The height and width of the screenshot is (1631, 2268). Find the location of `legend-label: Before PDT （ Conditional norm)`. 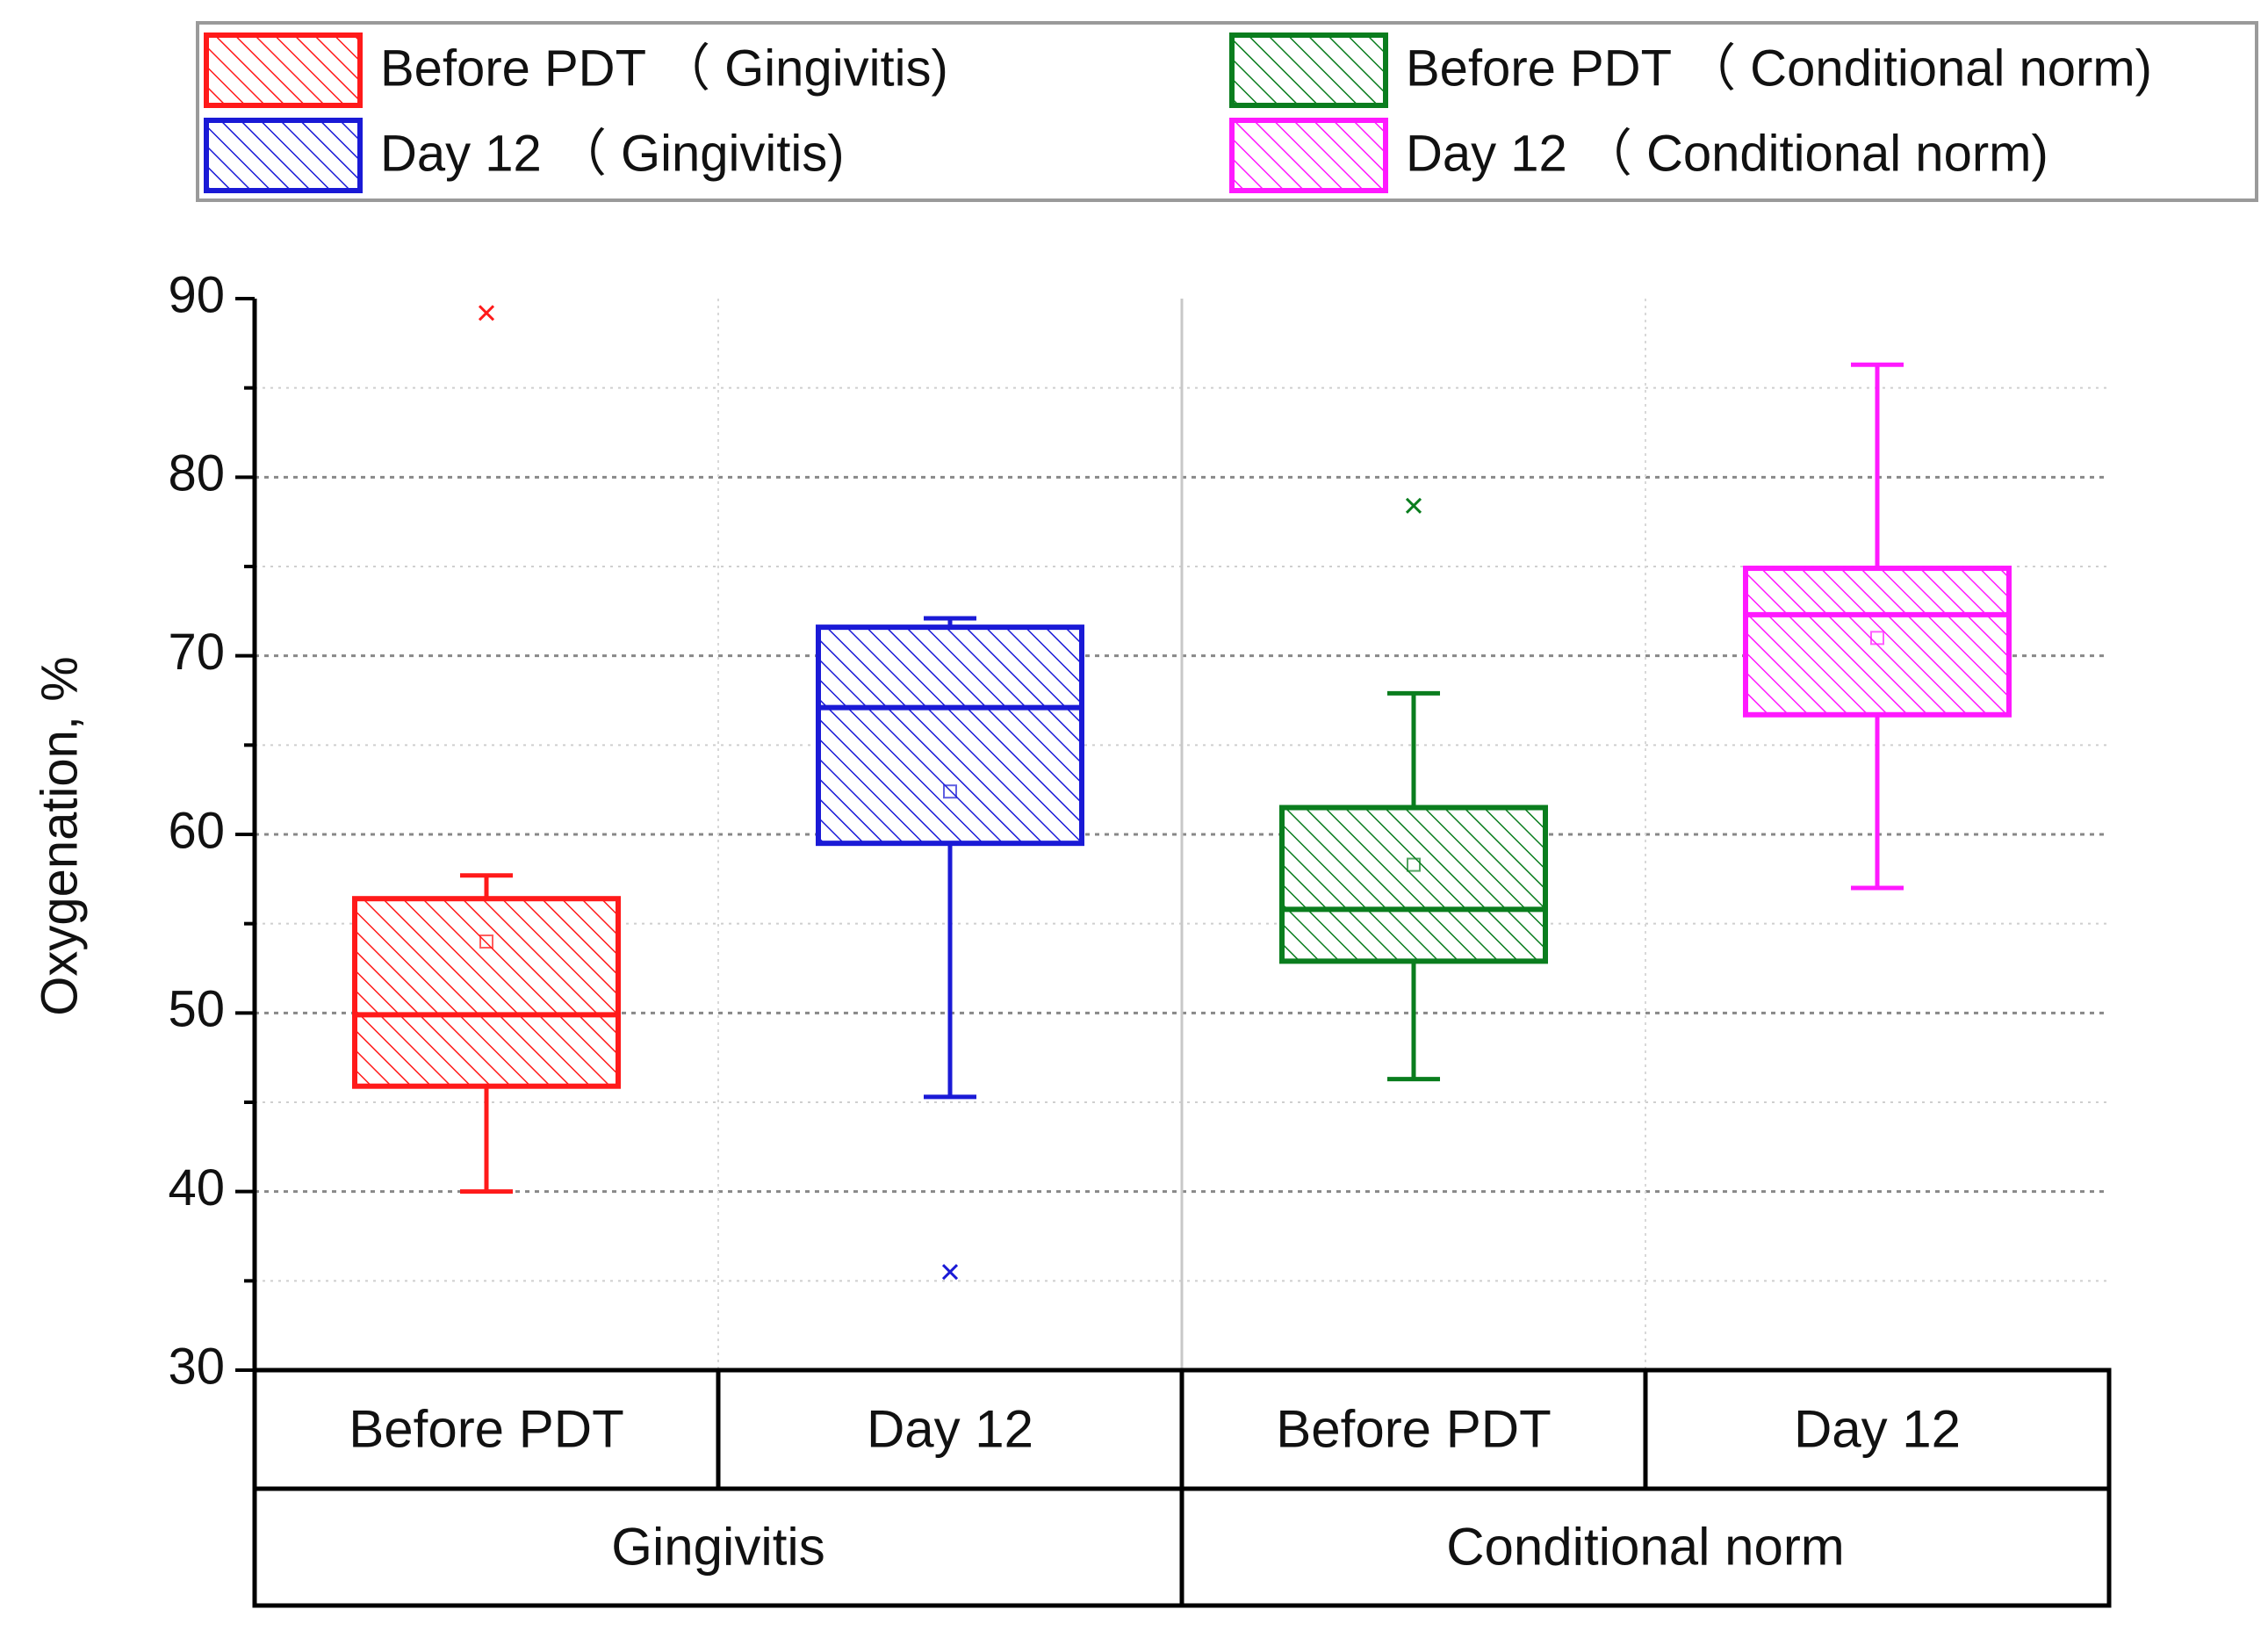

legend-label: Before PDT （ Conditional norm) is located at coordinates (1779, 68).